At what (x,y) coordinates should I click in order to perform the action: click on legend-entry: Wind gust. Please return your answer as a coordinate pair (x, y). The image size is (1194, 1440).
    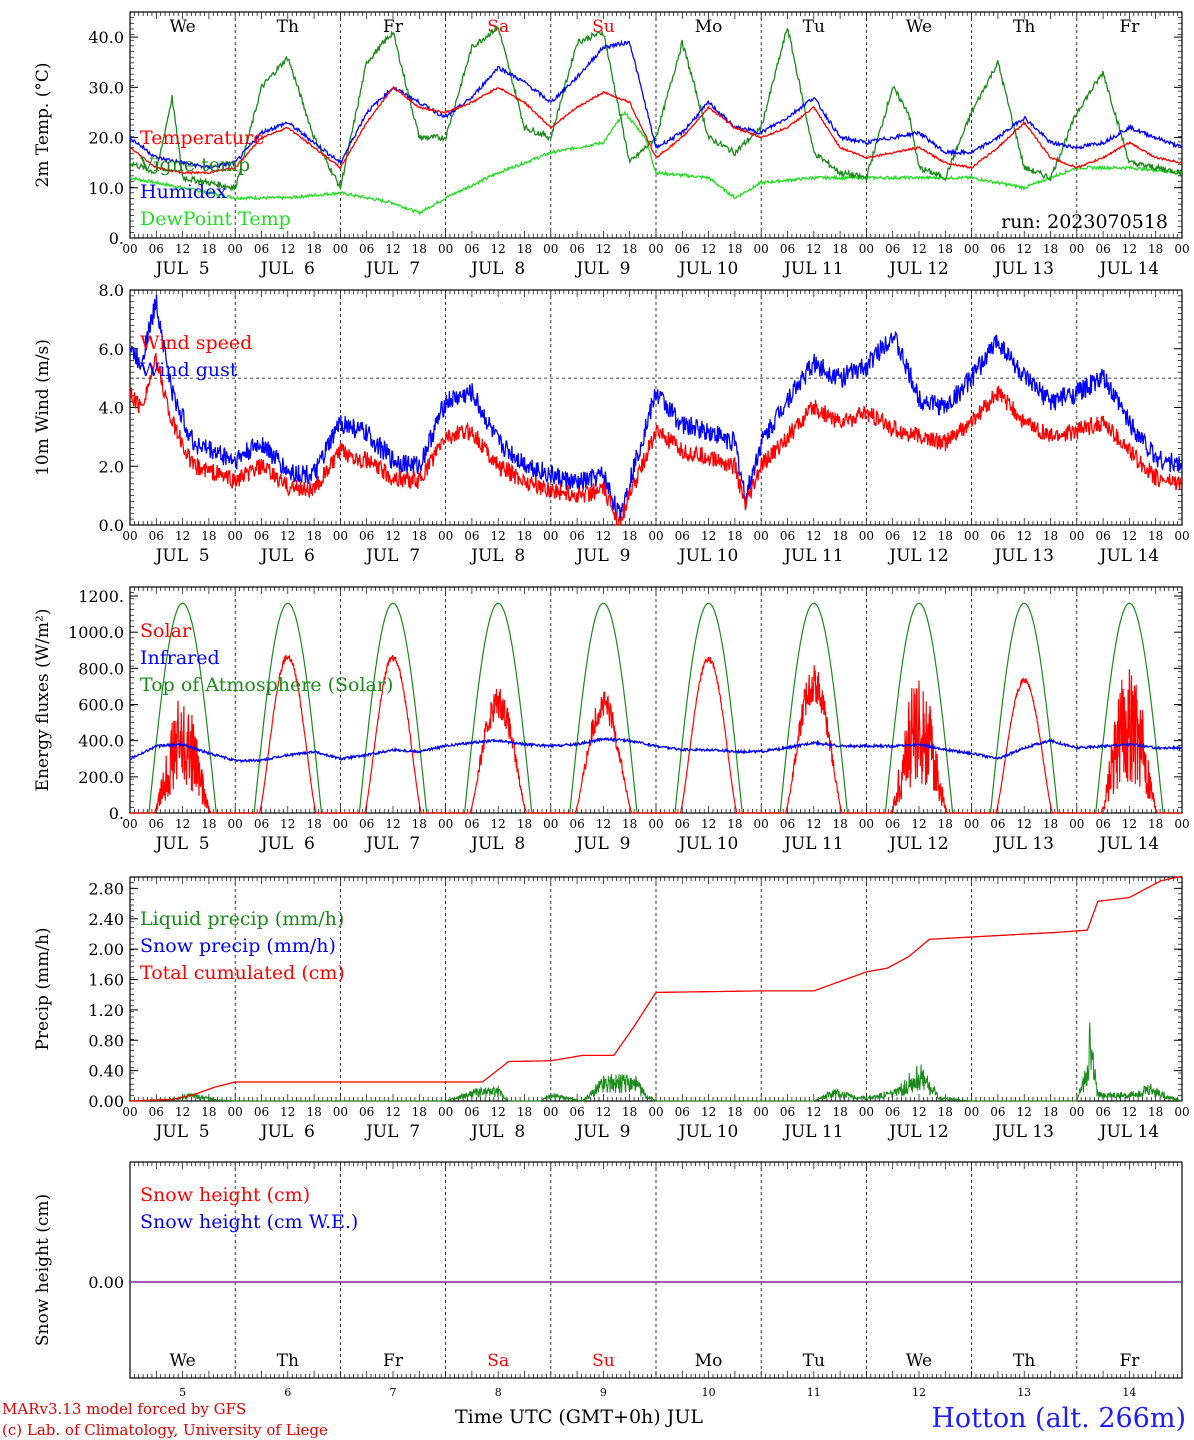
    Looking at the image, I should click on (189, 370).